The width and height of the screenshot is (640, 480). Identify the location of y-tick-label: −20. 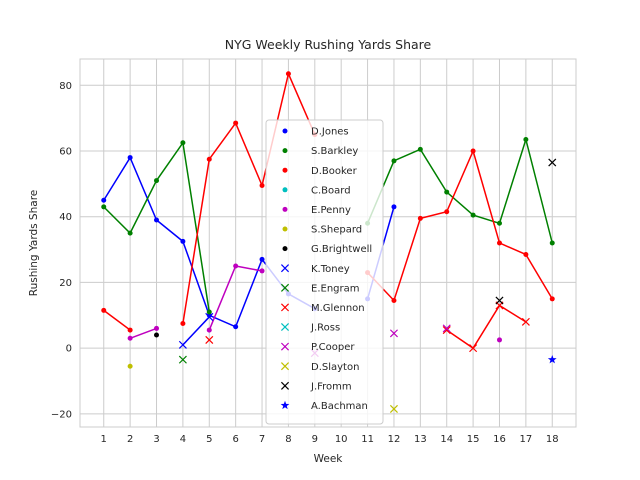
(61, 414).